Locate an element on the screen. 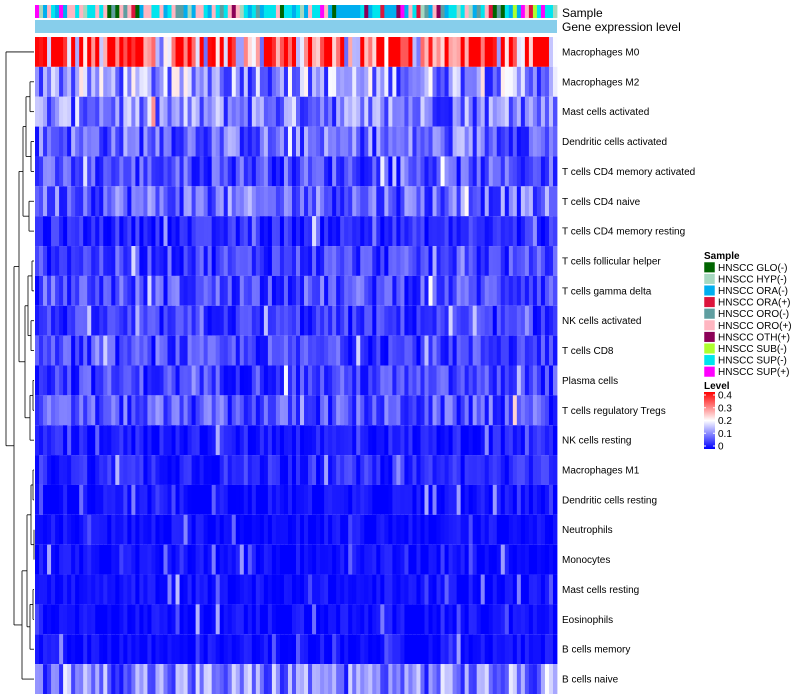  heatmap-row is located at coordinates (296, 201).